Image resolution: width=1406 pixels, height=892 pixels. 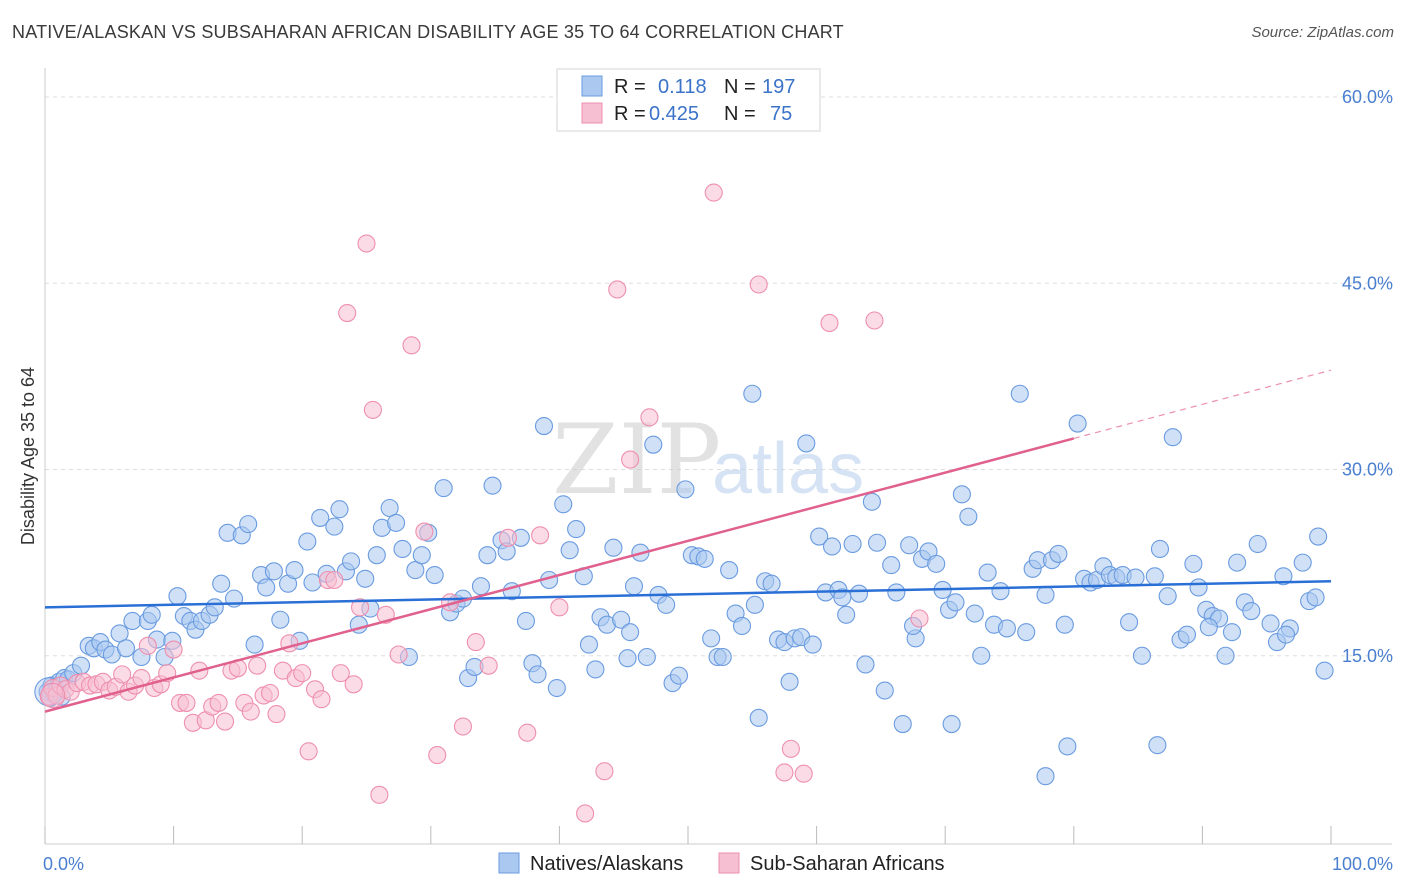 What do you see at coordinates (788, 469) in the screenshot?
I see `watermark-atlas: atlas` at bounding box center [788, 469].